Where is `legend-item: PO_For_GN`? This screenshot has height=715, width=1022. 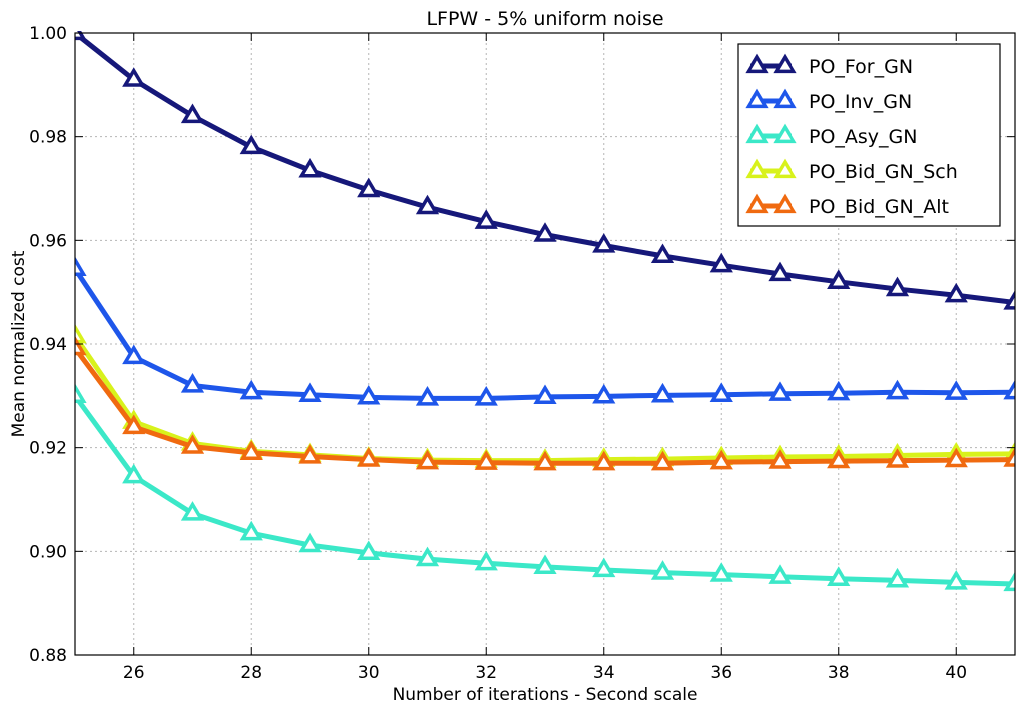
legend-item: PO_For_GN is located at coordinates (829, 65).